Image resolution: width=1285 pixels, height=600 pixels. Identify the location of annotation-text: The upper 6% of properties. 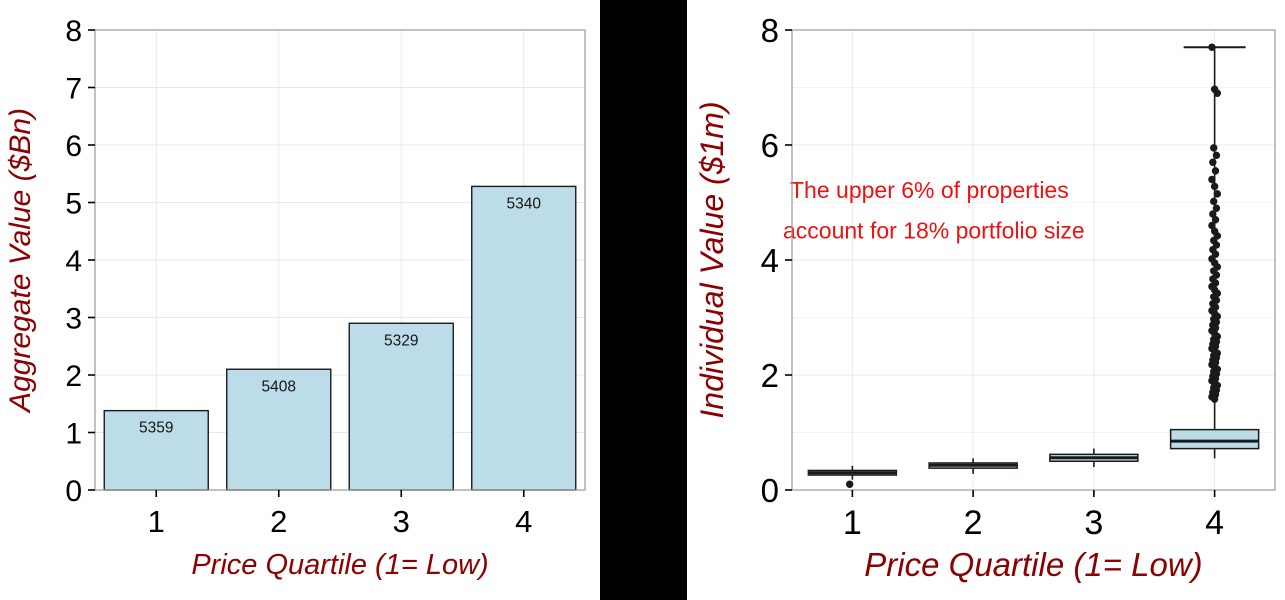
(929, 190).